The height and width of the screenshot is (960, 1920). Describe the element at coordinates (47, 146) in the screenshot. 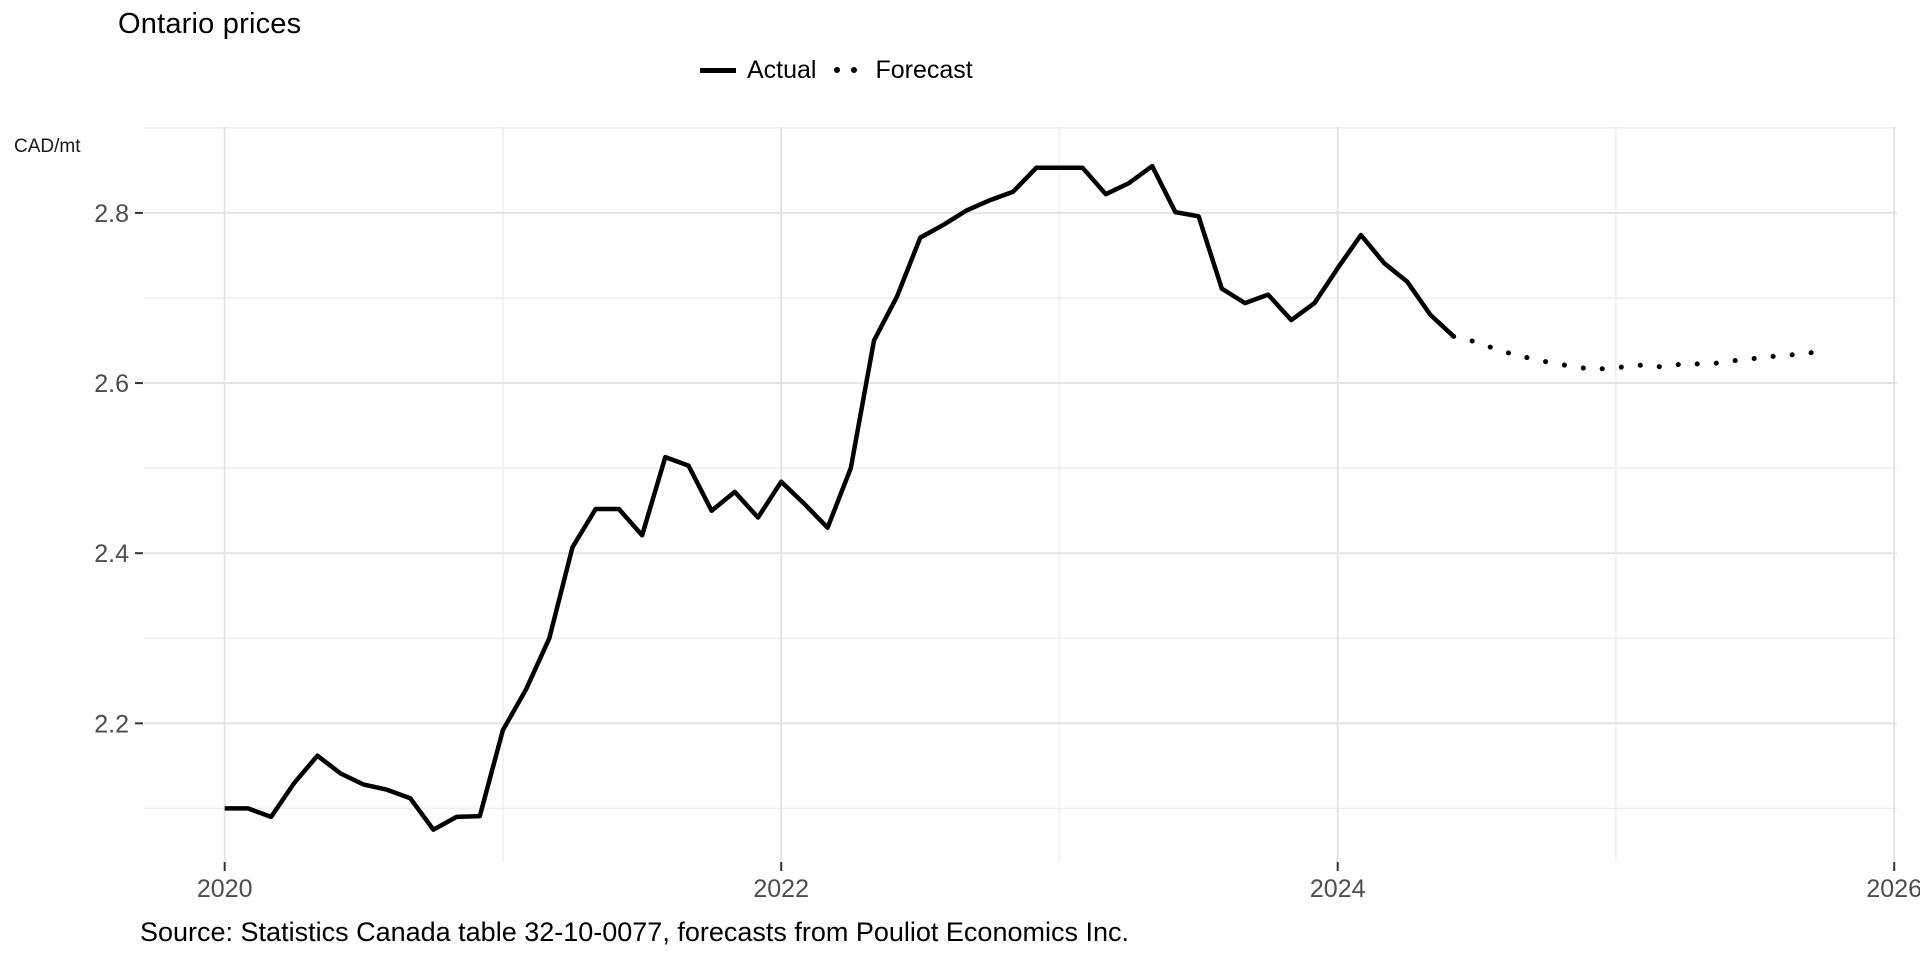

I see `y-axis-unit-label: CAD/mt` at that location.